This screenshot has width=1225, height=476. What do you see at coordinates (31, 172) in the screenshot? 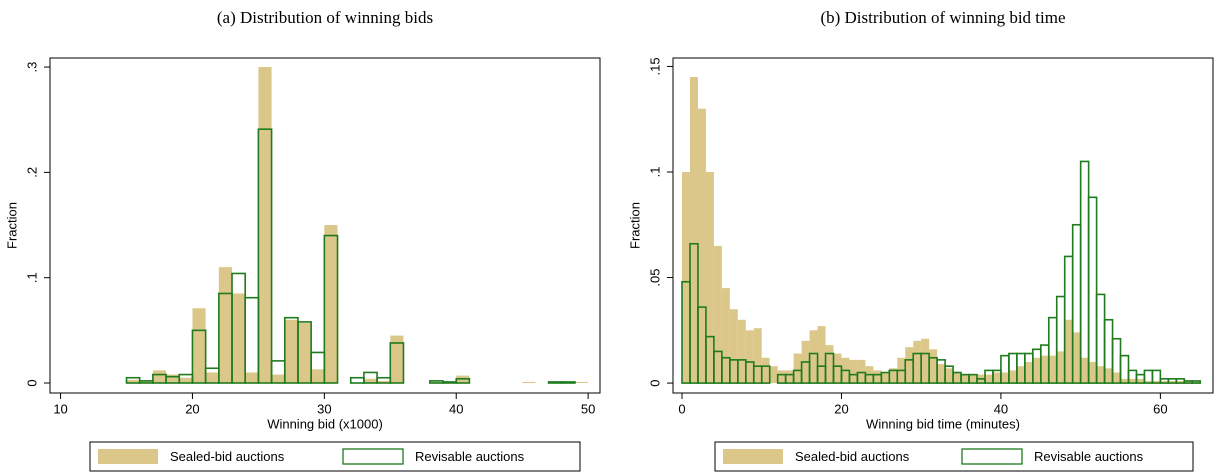
I see `y-tick-label: .2` at bounding box center [31, 172].